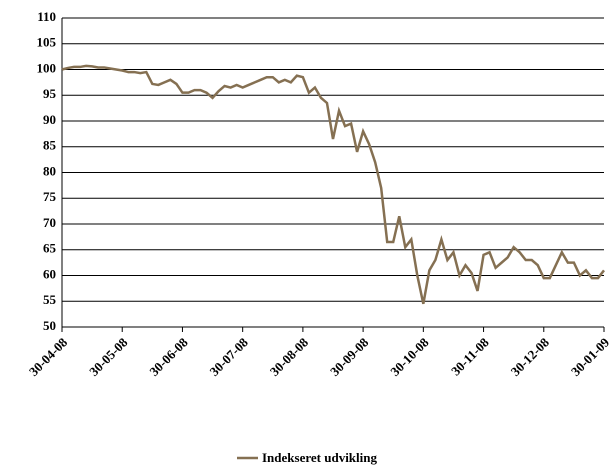  I want to click on y-tick-label: 70, so click(49, 222).